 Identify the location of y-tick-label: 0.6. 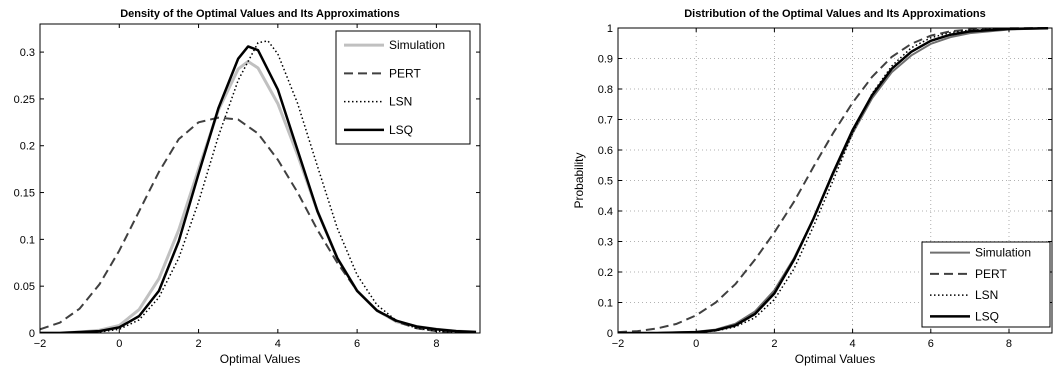
(605, 151).